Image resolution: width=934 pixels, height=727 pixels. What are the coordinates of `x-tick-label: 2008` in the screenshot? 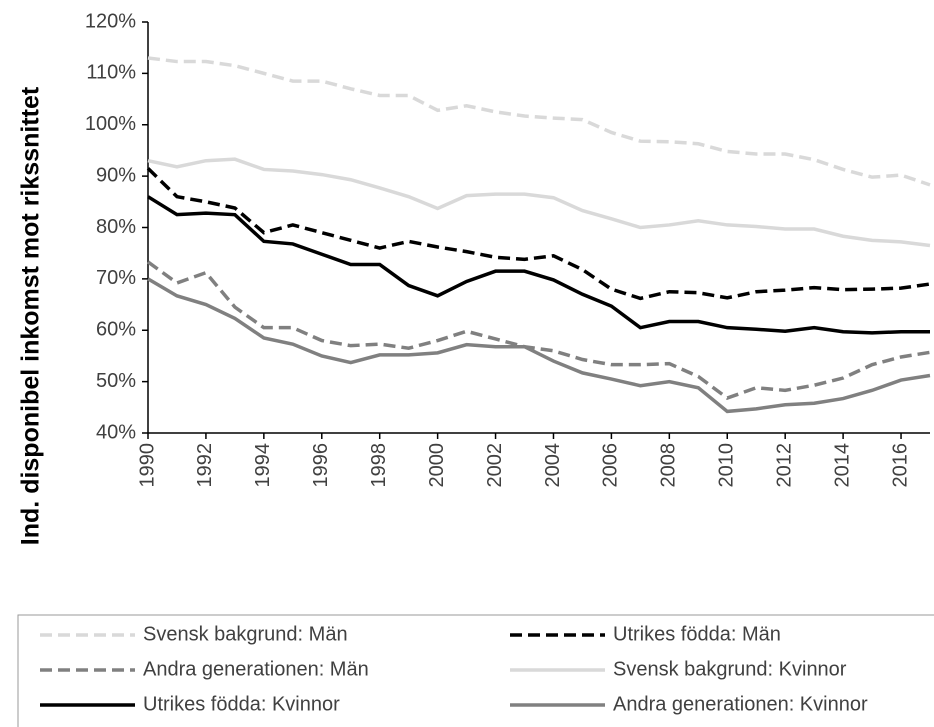 It's located at (669, 465).